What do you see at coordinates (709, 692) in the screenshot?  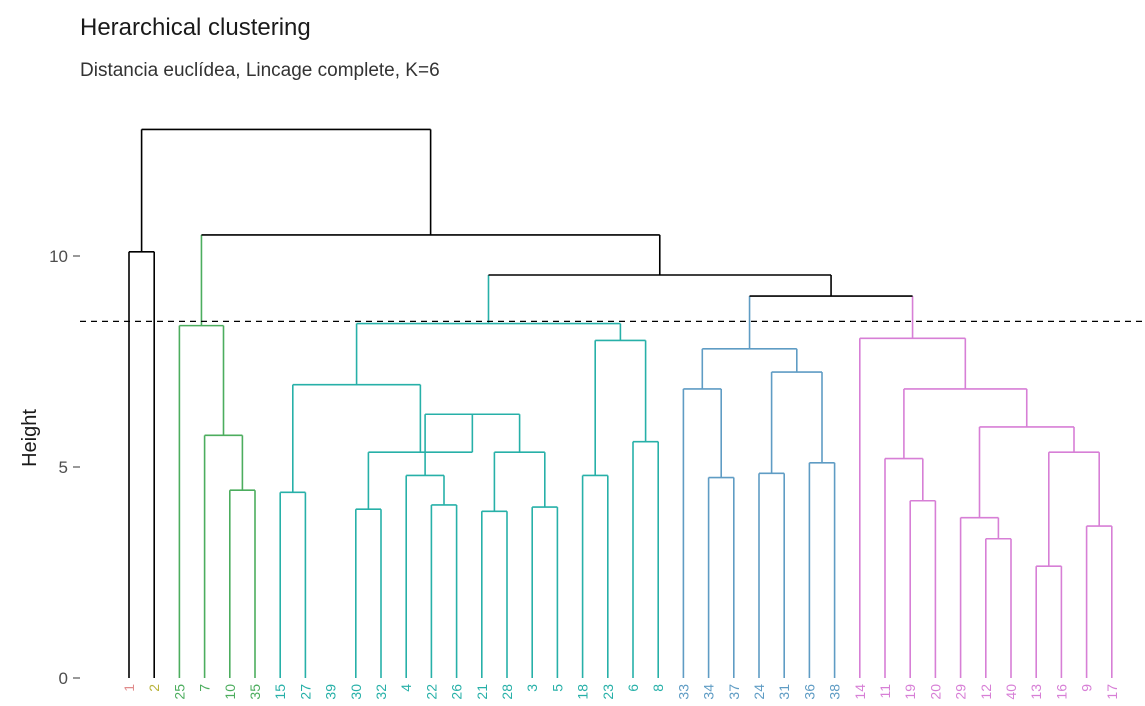 I see `leaf-label-34: 34` at bounding box center [709, 692].